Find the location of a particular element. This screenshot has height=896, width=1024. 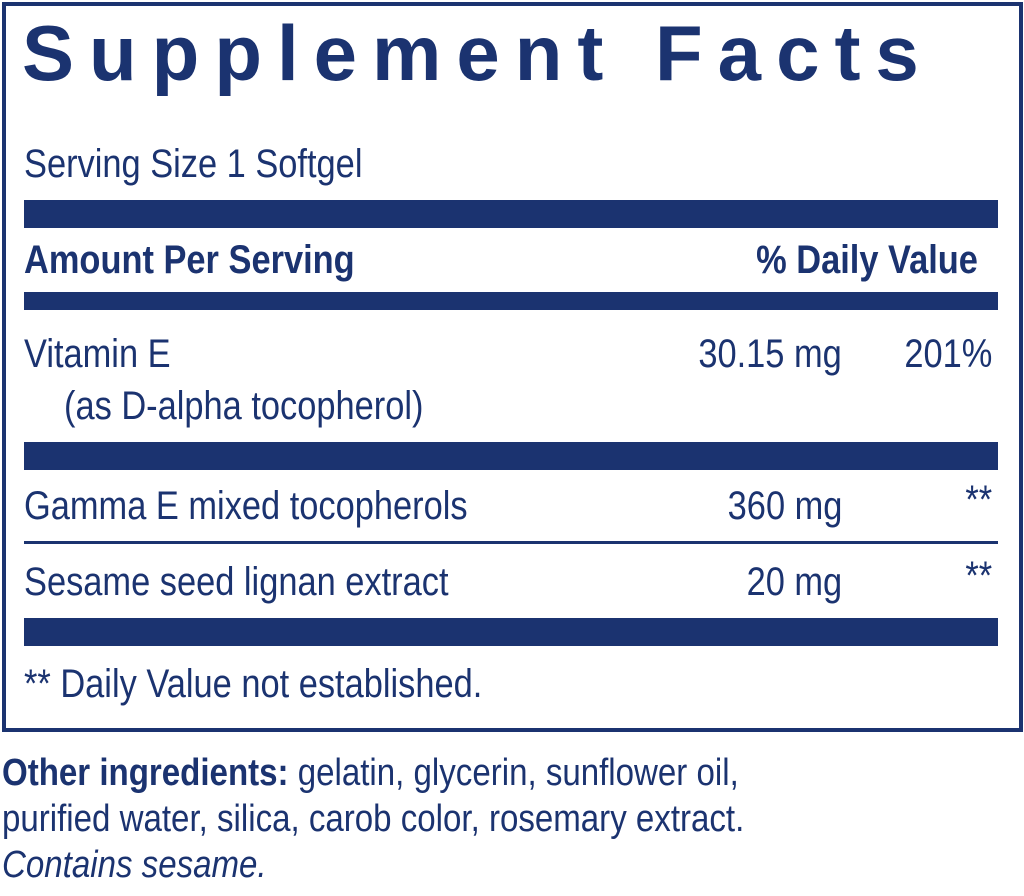

daily-value-header: % Daily Value is located at coordinates (867, 260).